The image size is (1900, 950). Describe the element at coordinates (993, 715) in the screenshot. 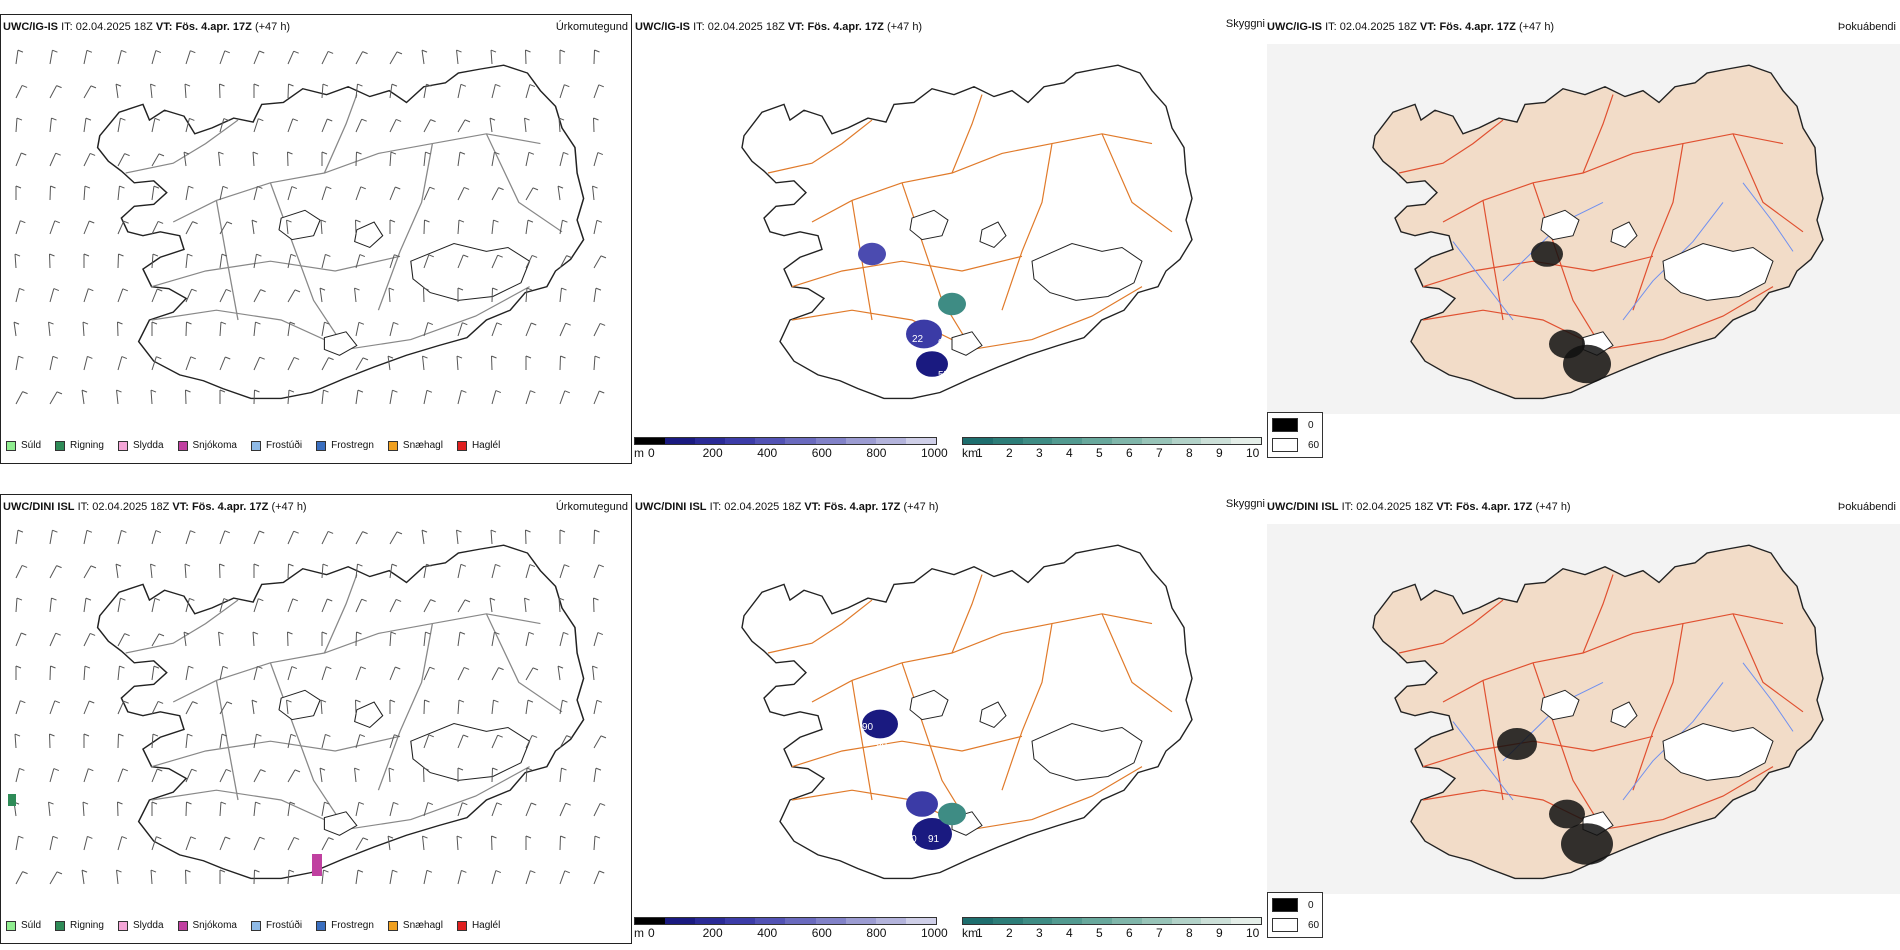

I see `glacier-outline` at that location.